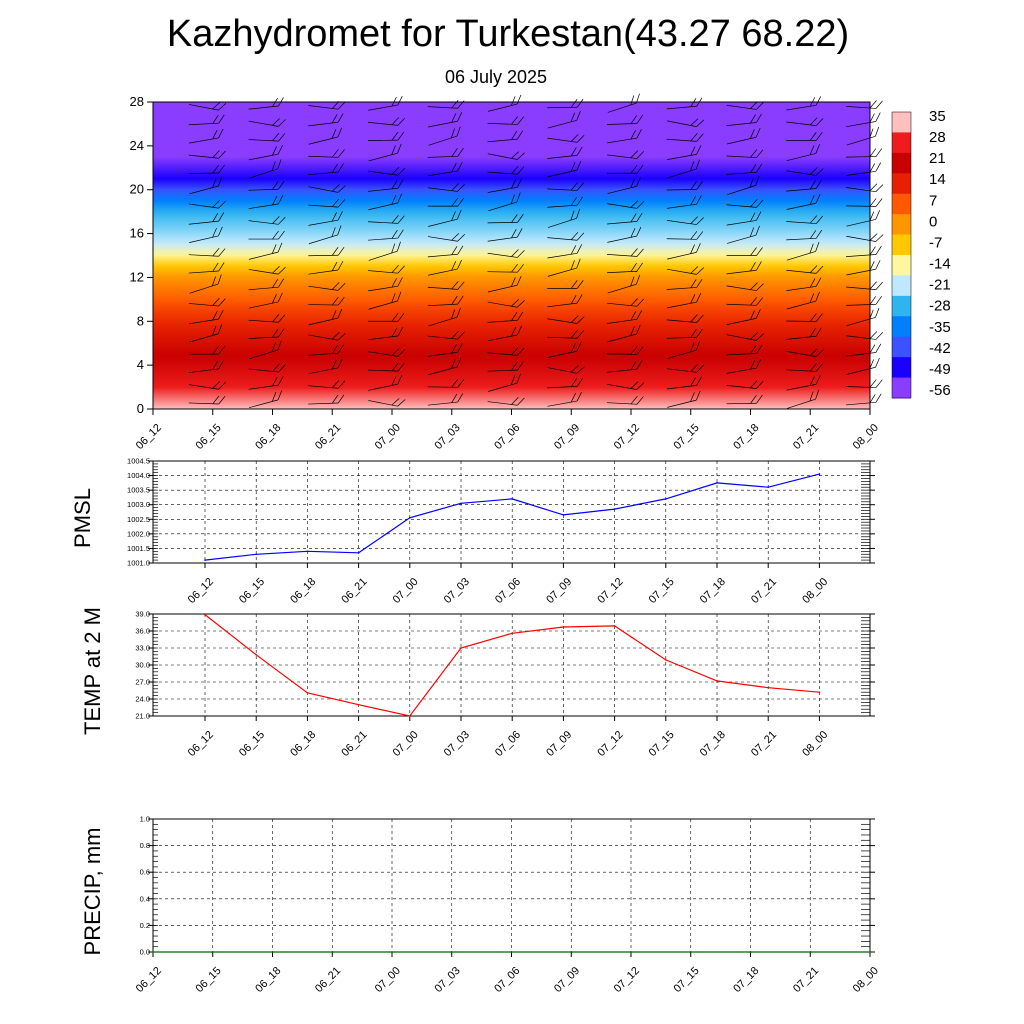 The height and width of the screenshot is (1024, 1024). I want to click on colorbar-label: -42, so click(940, 348).